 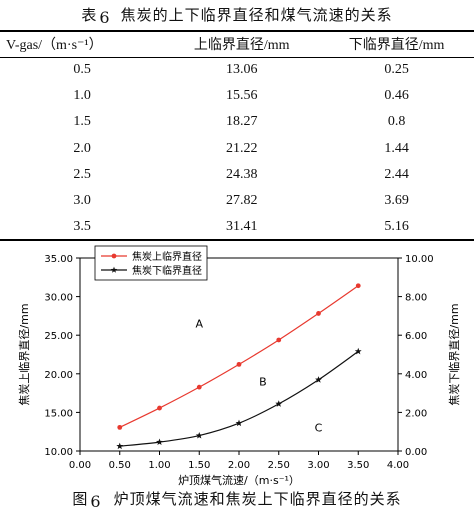 What do you see at coordinates (358, 465) in the screenshot?
I see `x-tick-label: 3.50` at bounding box center [358, 465].